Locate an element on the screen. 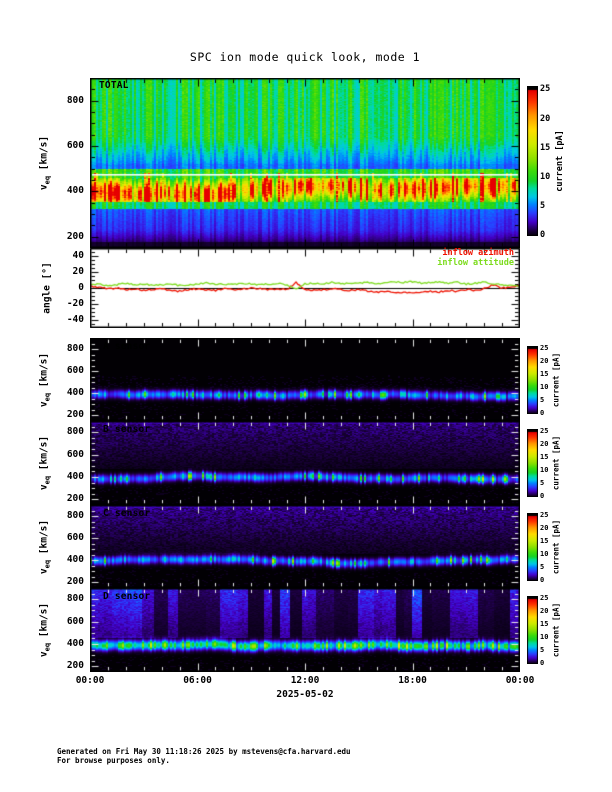 The image size is (612, 792). sensor-a-panel-label: A sensor is located at coordinates (127, 346).